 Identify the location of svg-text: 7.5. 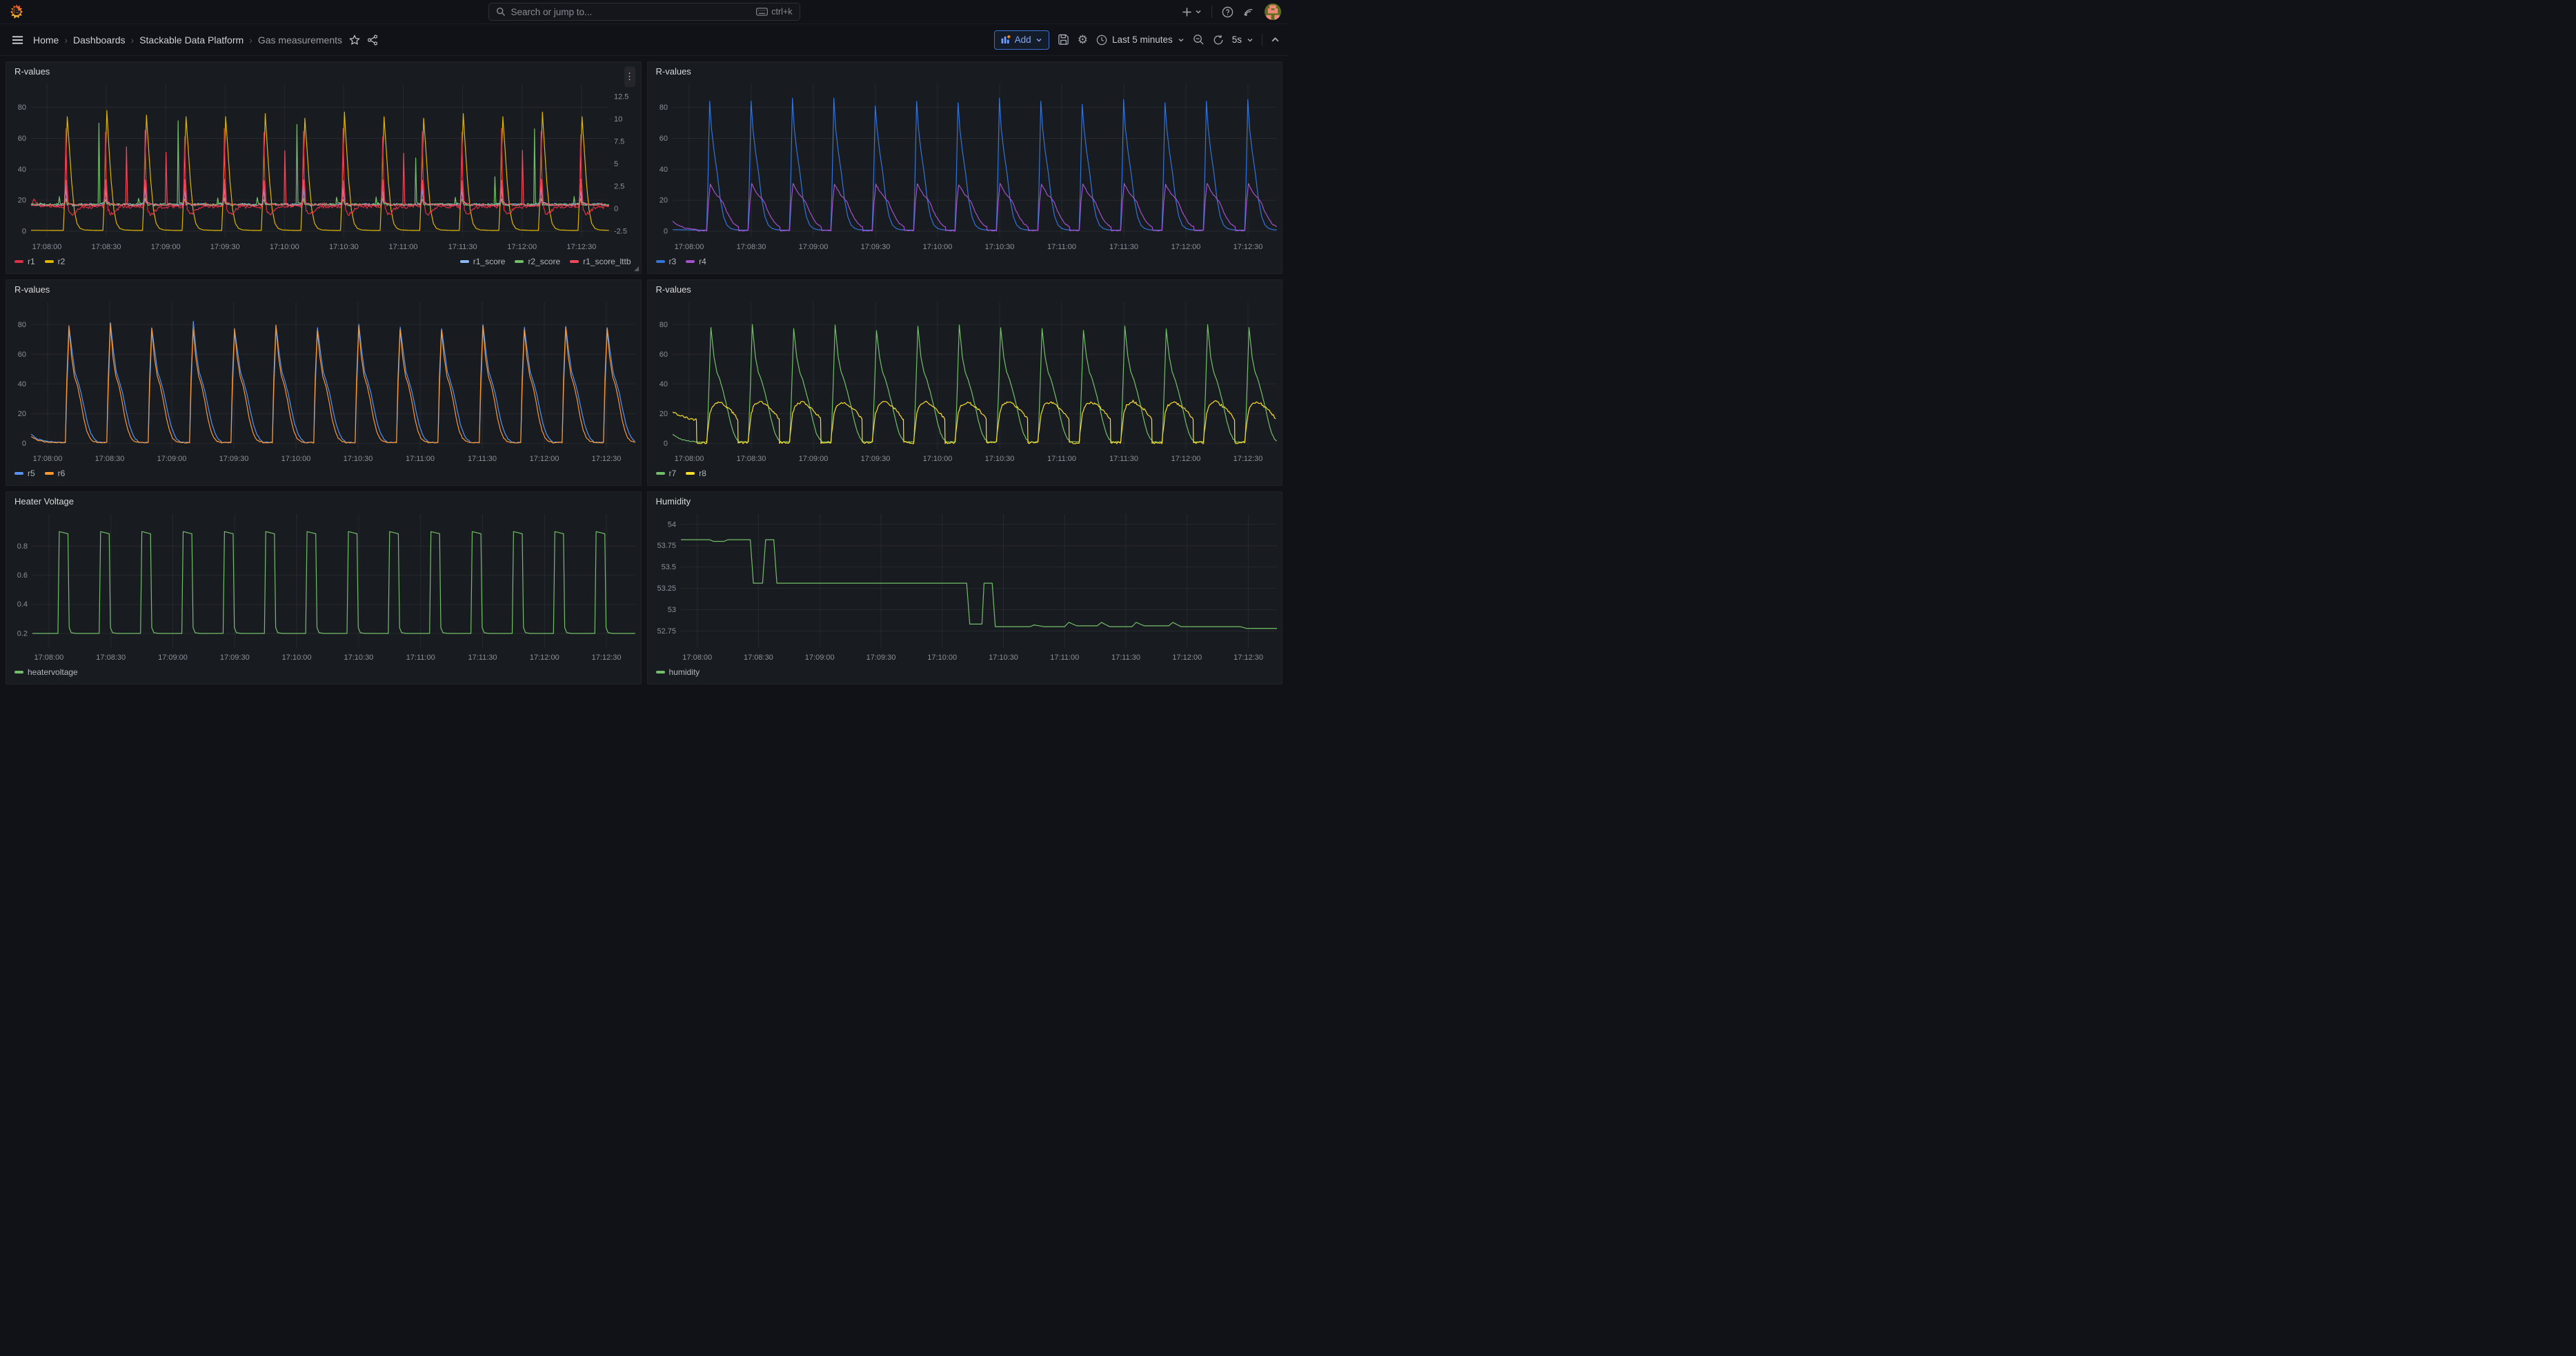
(619, 142).